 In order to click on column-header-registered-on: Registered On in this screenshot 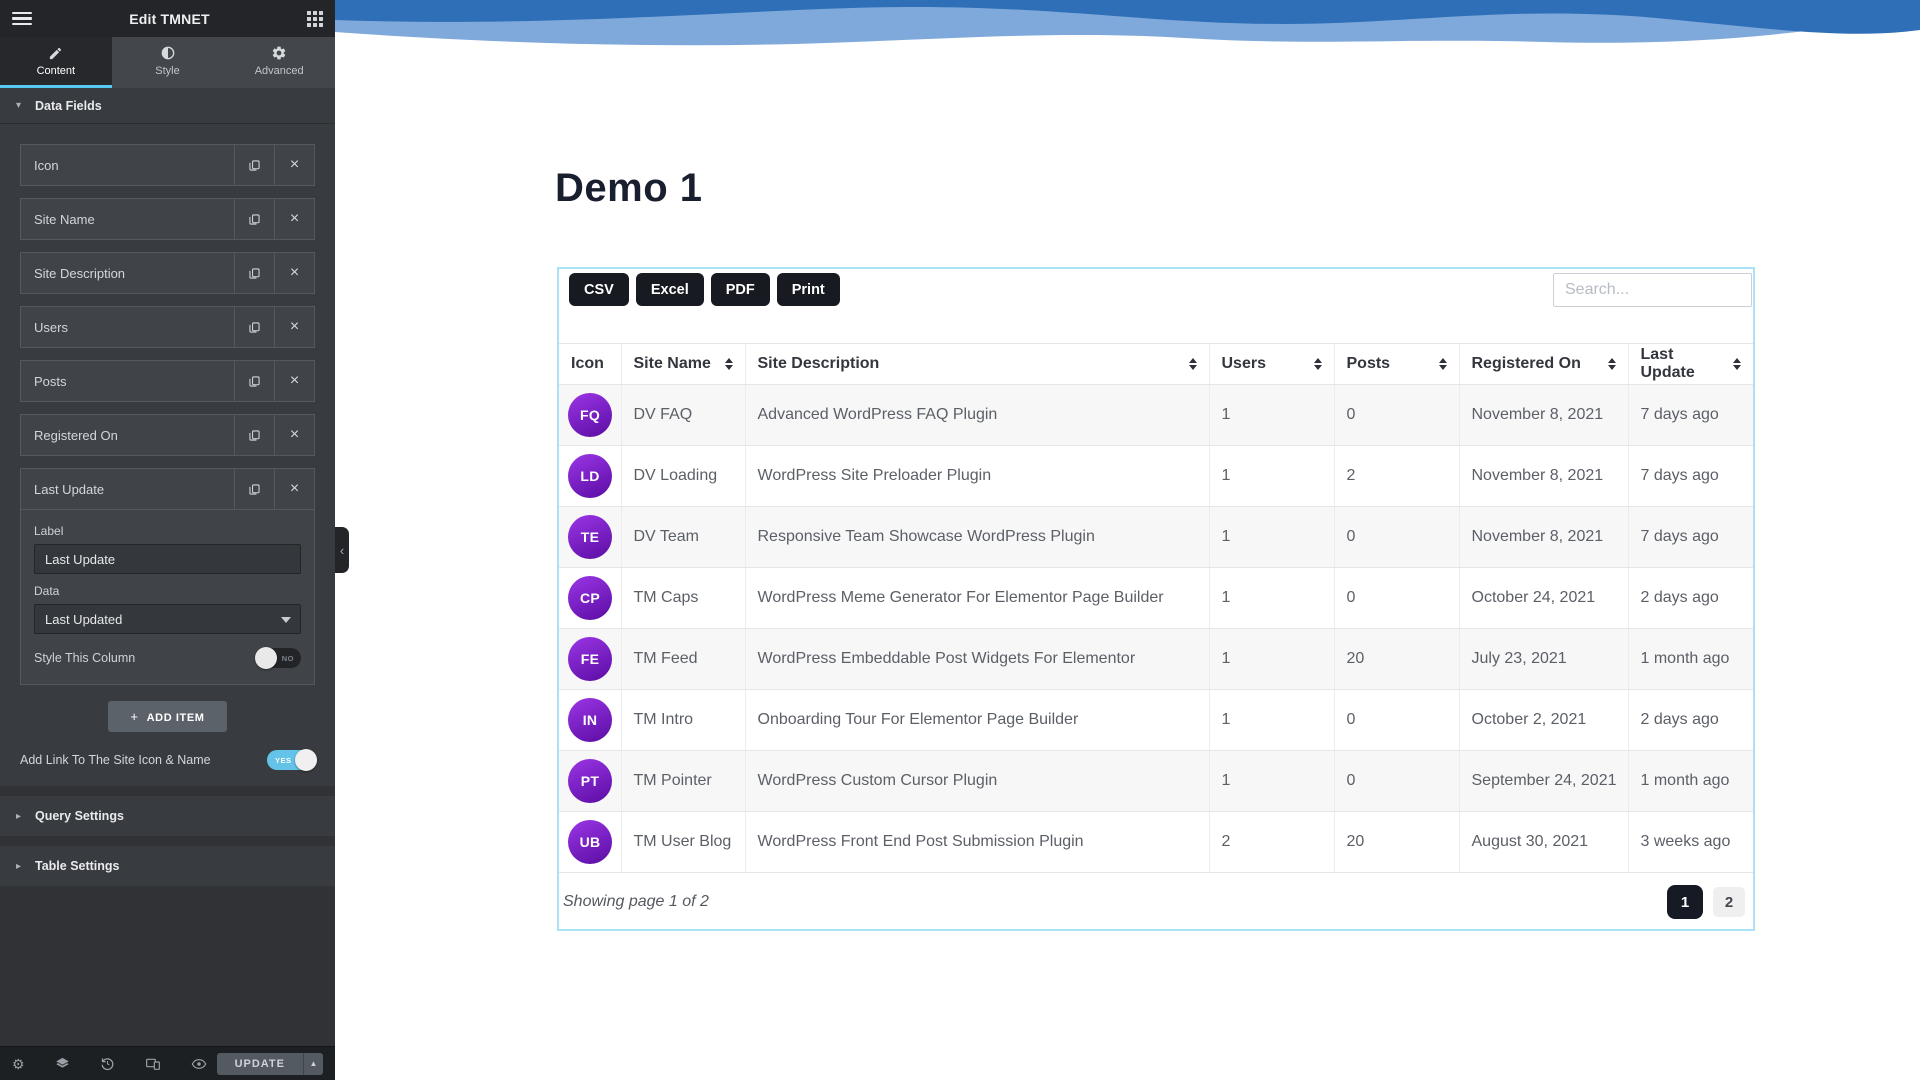, I will do `click(1544, 364)`.